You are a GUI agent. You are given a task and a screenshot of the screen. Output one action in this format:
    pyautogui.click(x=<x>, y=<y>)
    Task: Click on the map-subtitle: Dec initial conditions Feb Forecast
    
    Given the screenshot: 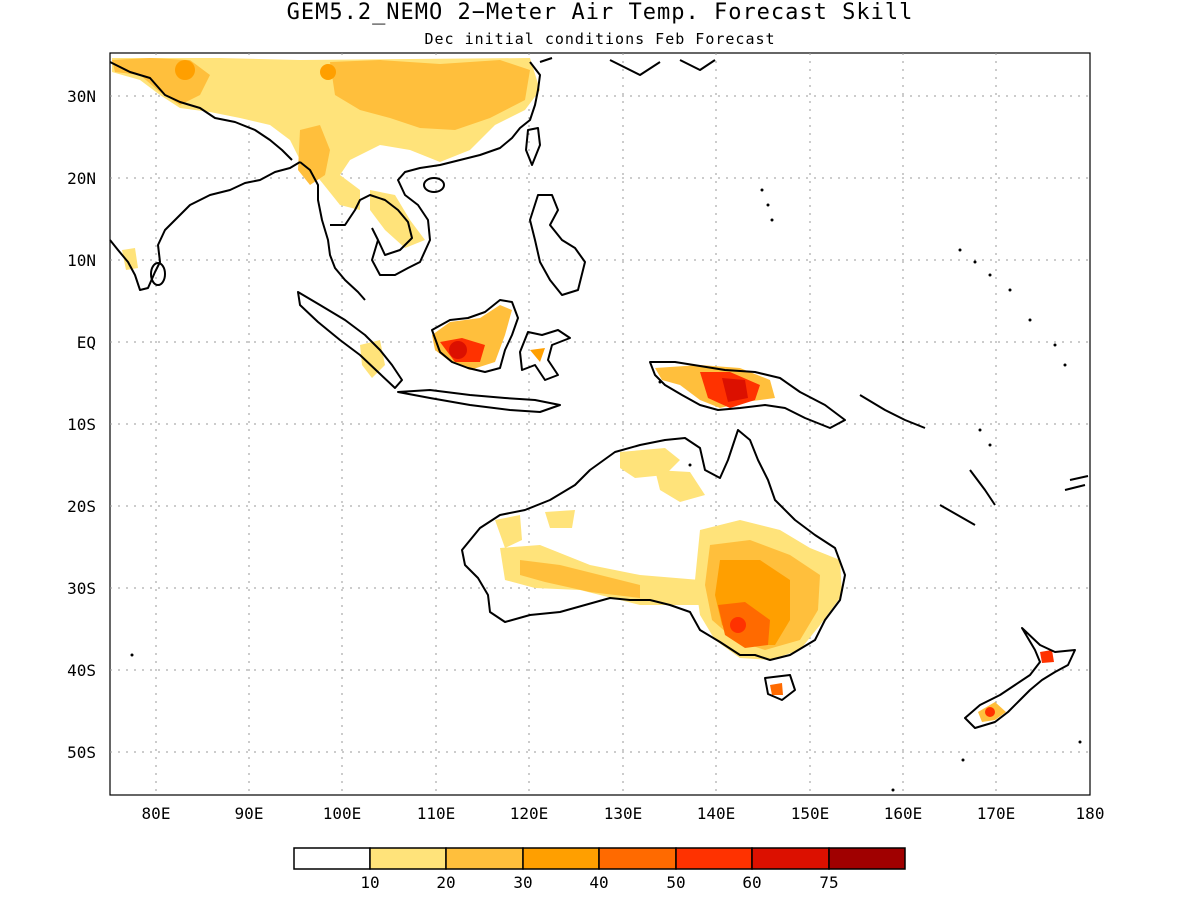 What is the action you would take?
    pyautogui.click(x=600, y=39)
    